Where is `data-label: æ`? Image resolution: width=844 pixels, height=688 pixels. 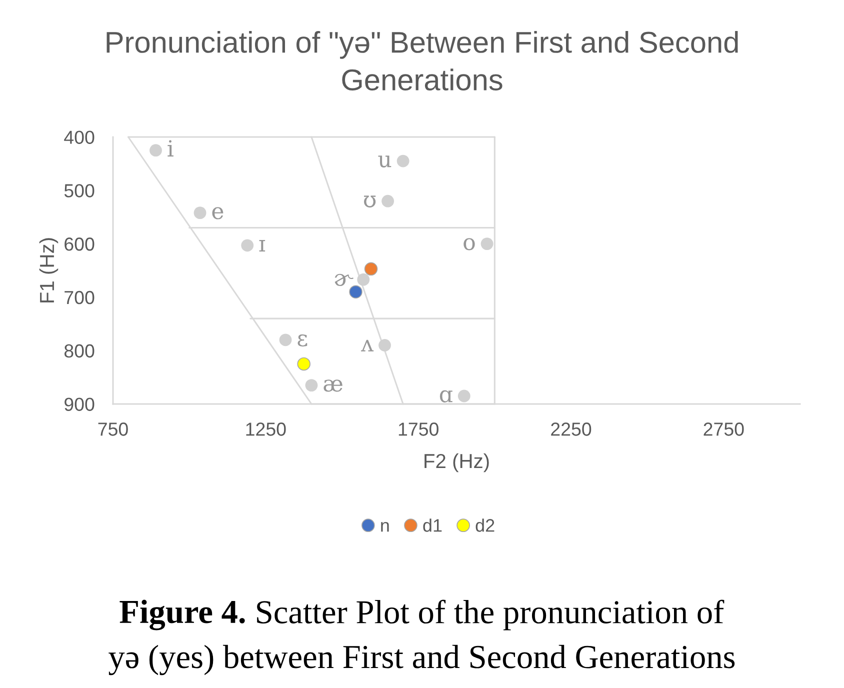
data-label: æ is located at coordinates (333, 386).